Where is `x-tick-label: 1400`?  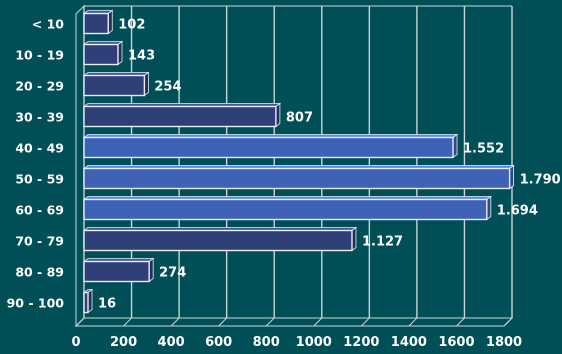 x-tick-label: 1400 is located at coordinates (409, 342).